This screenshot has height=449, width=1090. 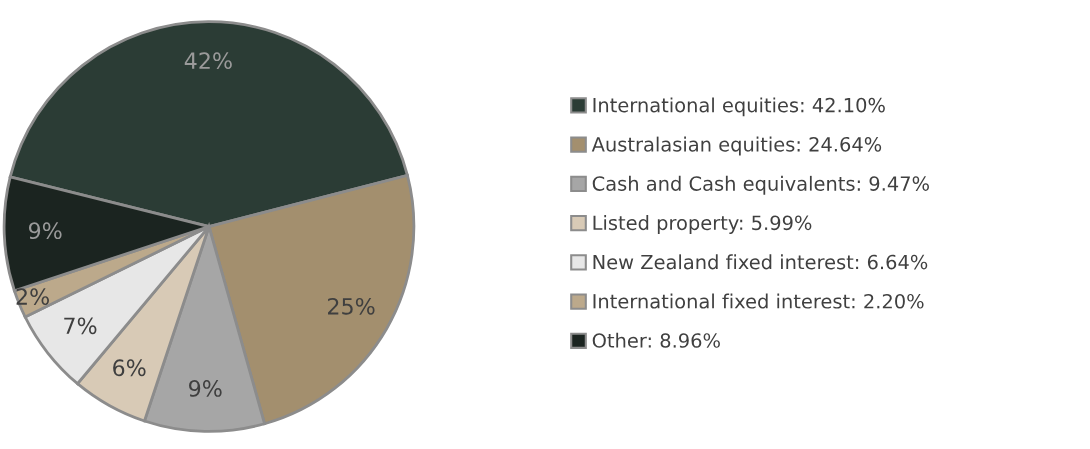 What do you see at coordinates (129, 368) in the screenshot?
I see `data-label: 6%` at bounding box center [129, 368].